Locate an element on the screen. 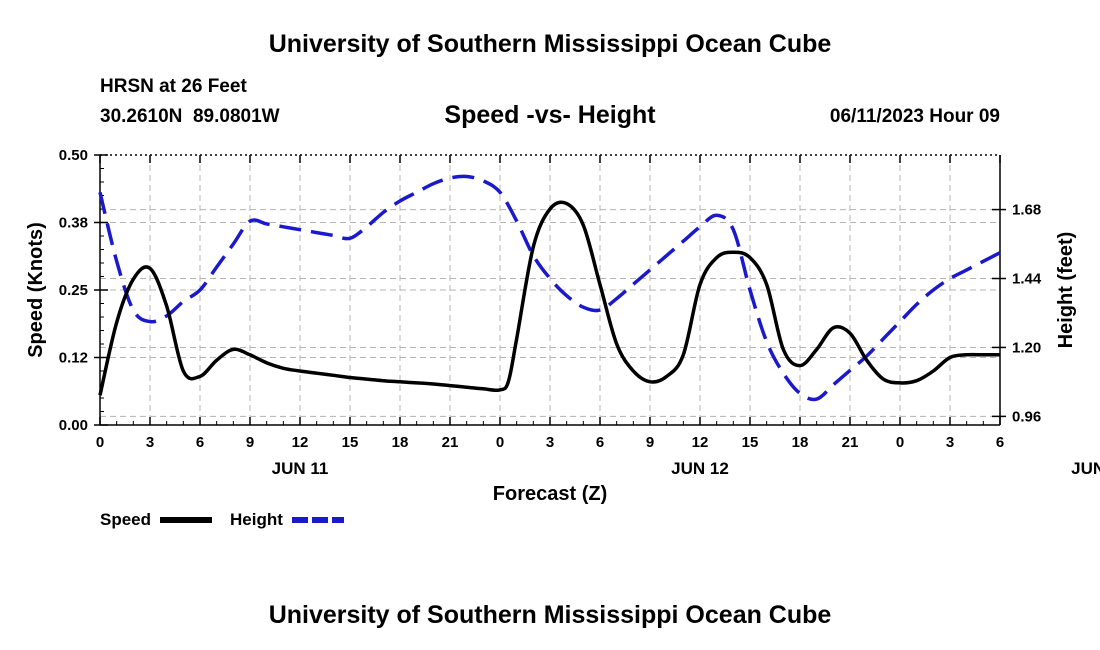 This screenshot has height=650, width=1100. date-label: JUN 12 is located at coordinates (700, 468).